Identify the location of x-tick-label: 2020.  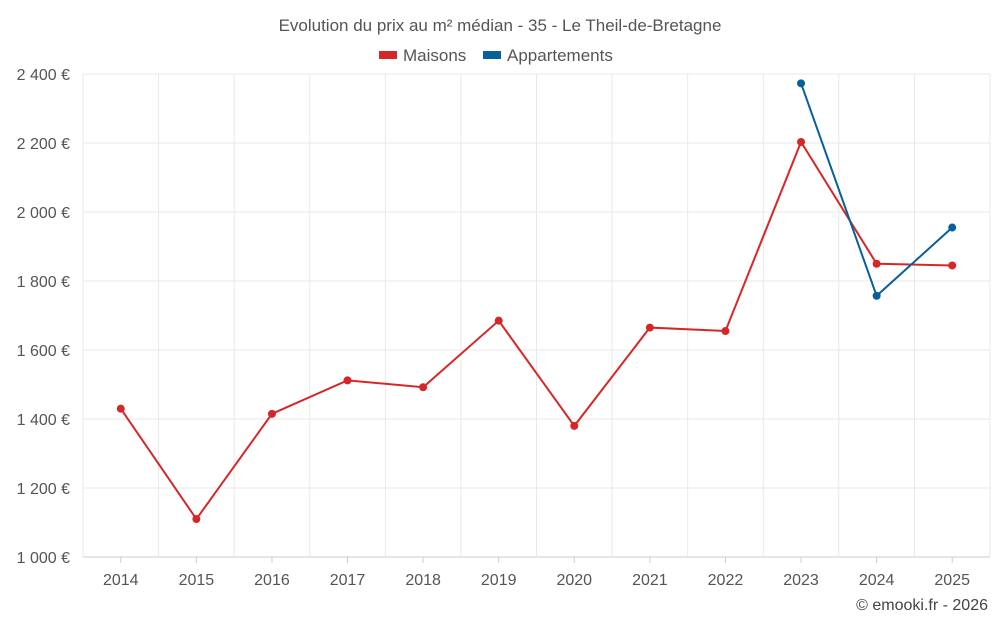
(574, 580).